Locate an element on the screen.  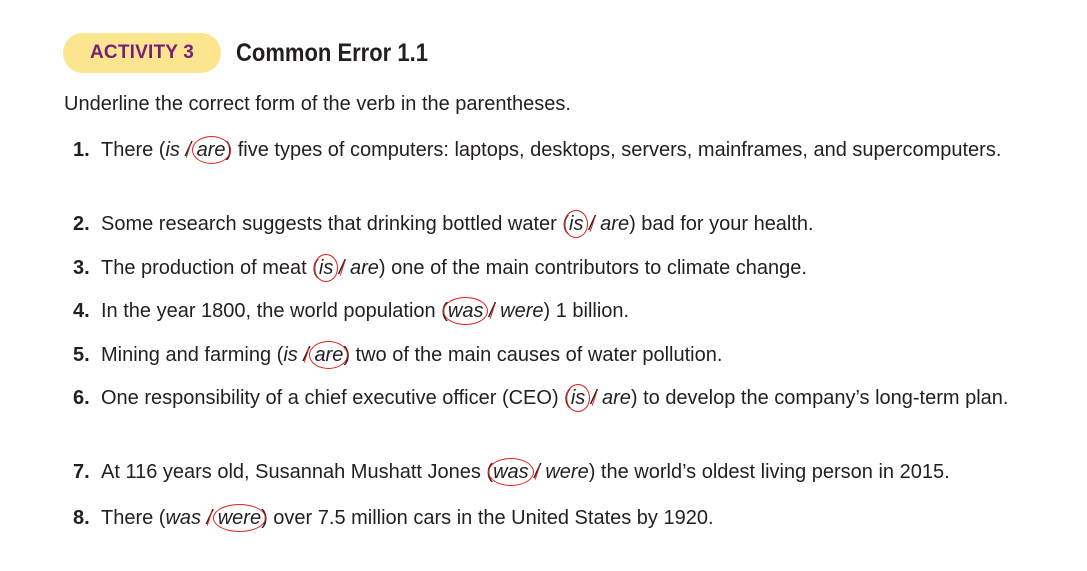
activity-header: ACTIVITY 3 Common Error 1.1 is located at coordinates (258, 53).